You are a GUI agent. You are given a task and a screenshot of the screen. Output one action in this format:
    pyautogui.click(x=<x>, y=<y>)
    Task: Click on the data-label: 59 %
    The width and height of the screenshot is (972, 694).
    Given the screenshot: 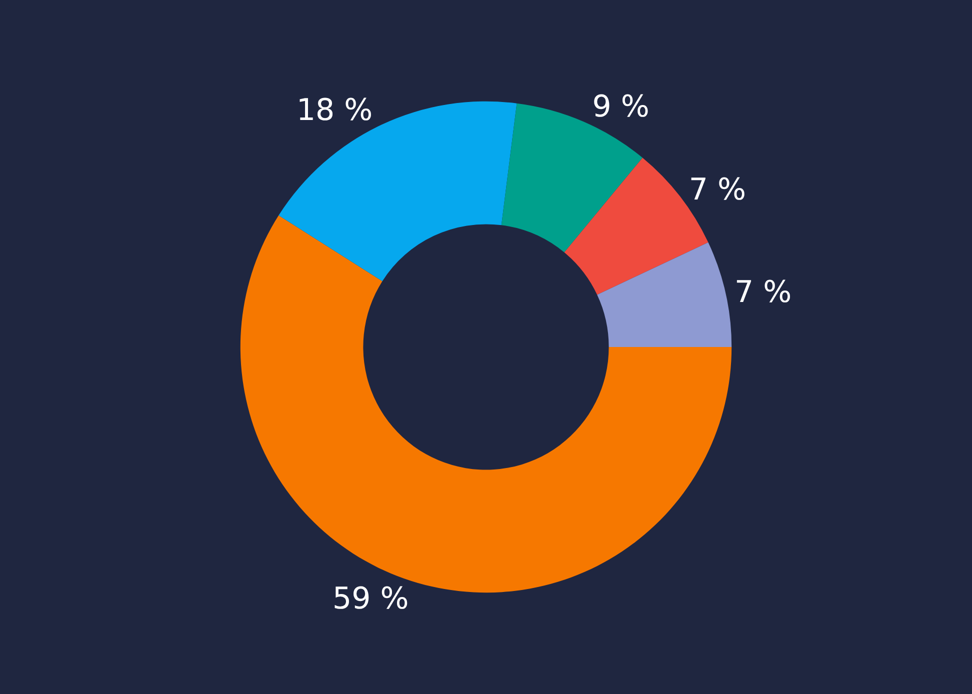 What is the action you would take?
    pyautogui.click(x=370, y=598)
    